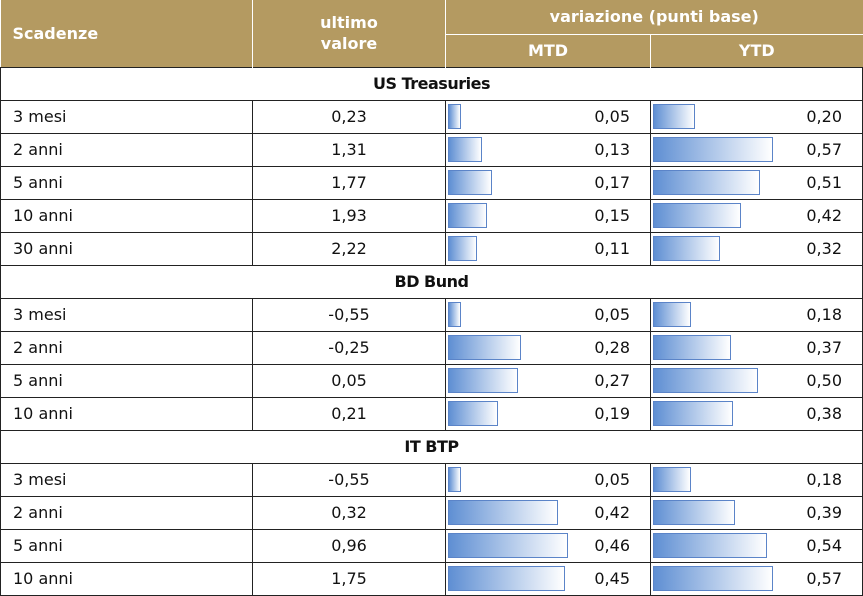 This screenshot has height=596, width=863. I want to click on ytd-cell: 0,50, so click(756, 380).